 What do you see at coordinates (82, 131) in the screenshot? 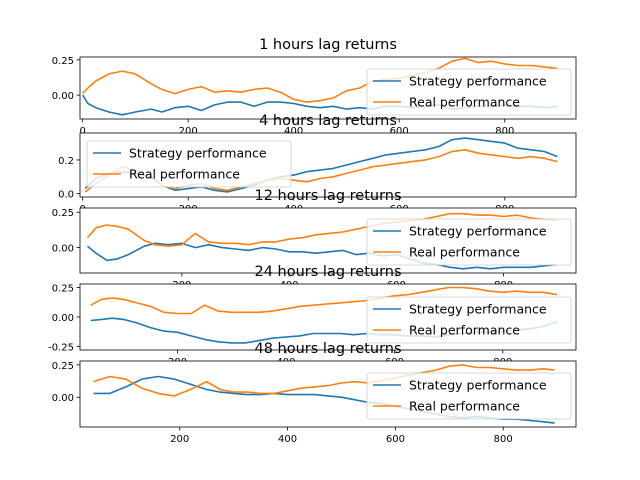
I see `x-tick-label: 0` at bounding box center [82, 131].